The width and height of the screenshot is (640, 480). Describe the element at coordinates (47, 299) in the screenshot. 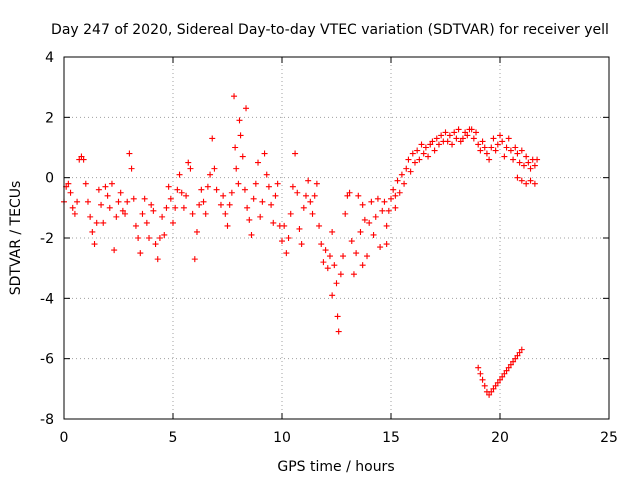

I see `y-tick-label: -4` at that location.